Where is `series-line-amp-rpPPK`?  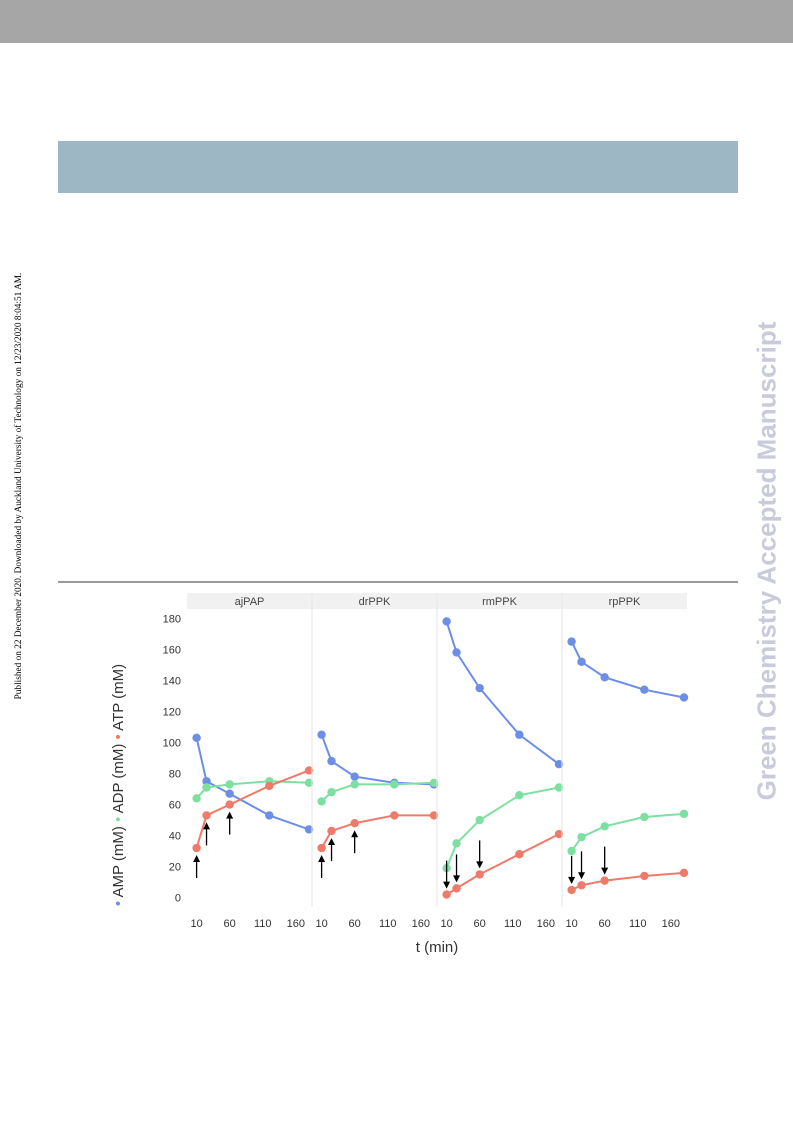
series-line-amp-rpPPK is located at coordinates (627, 670).